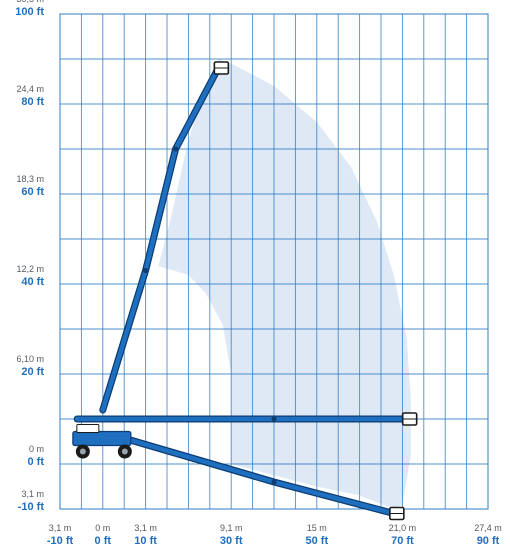 This screenshot has width=510, height=547. Describe the element at coordinates (36, 462) in the screenshot. I see `y-tick-label-ft: 0 ft` at that location.